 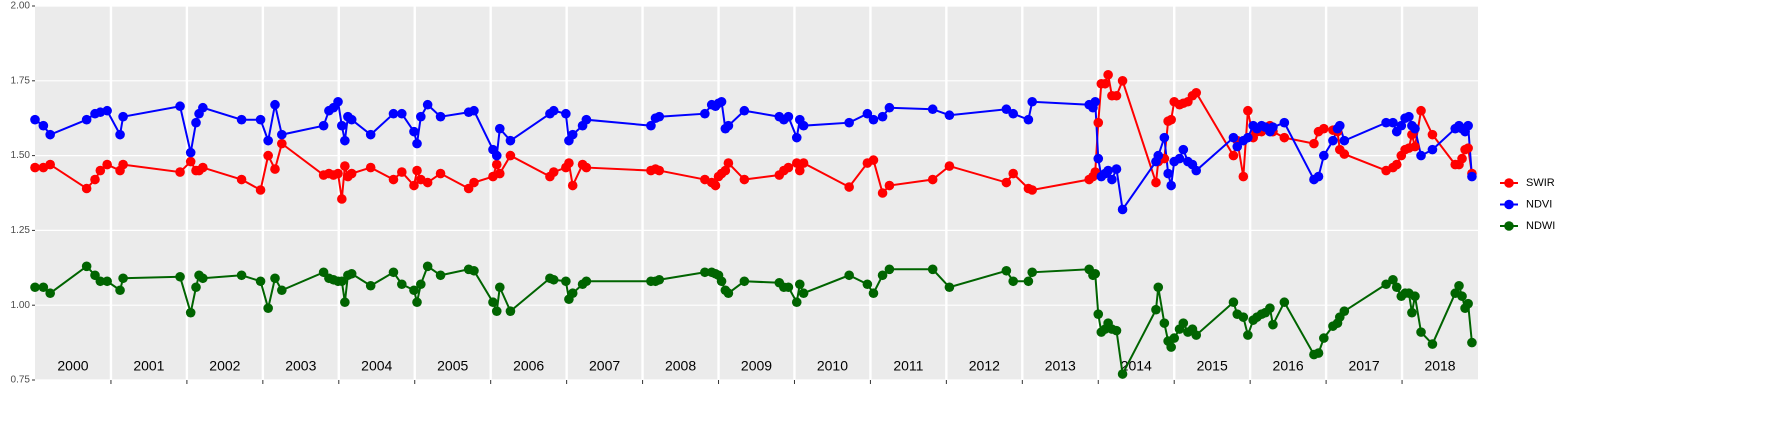 I want to click on y-tick-label: 1.75, so click(x=21, y=80).